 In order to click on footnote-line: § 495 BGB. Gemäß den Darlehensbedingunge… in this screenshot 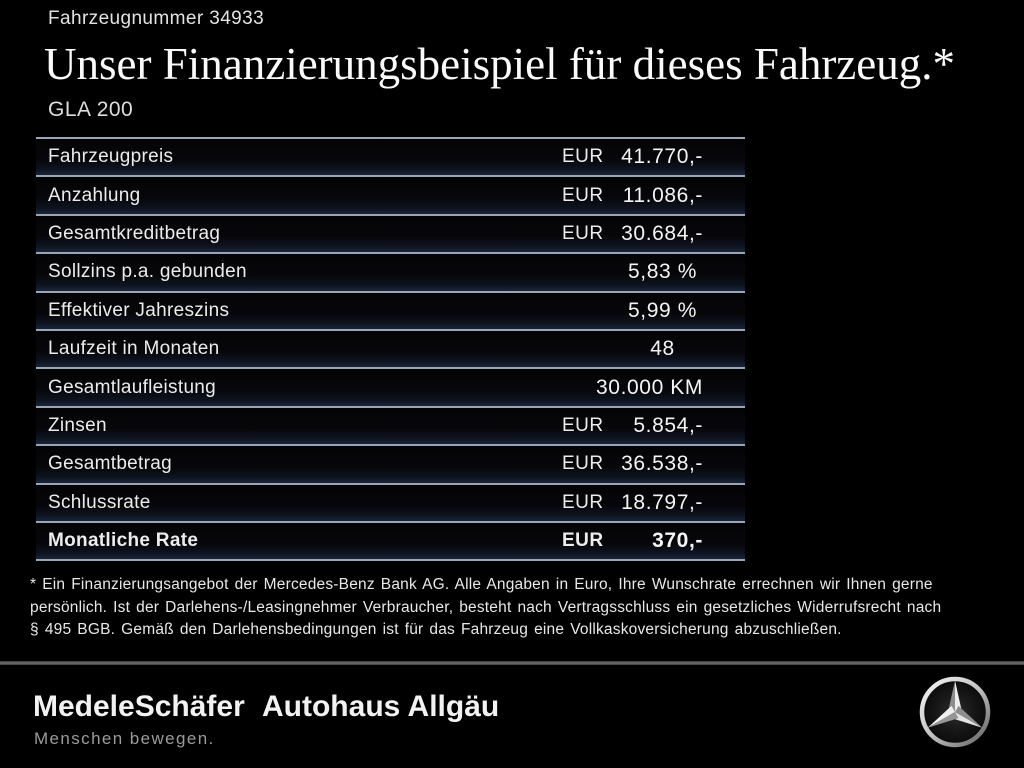, I will do `click(436, 629)`.